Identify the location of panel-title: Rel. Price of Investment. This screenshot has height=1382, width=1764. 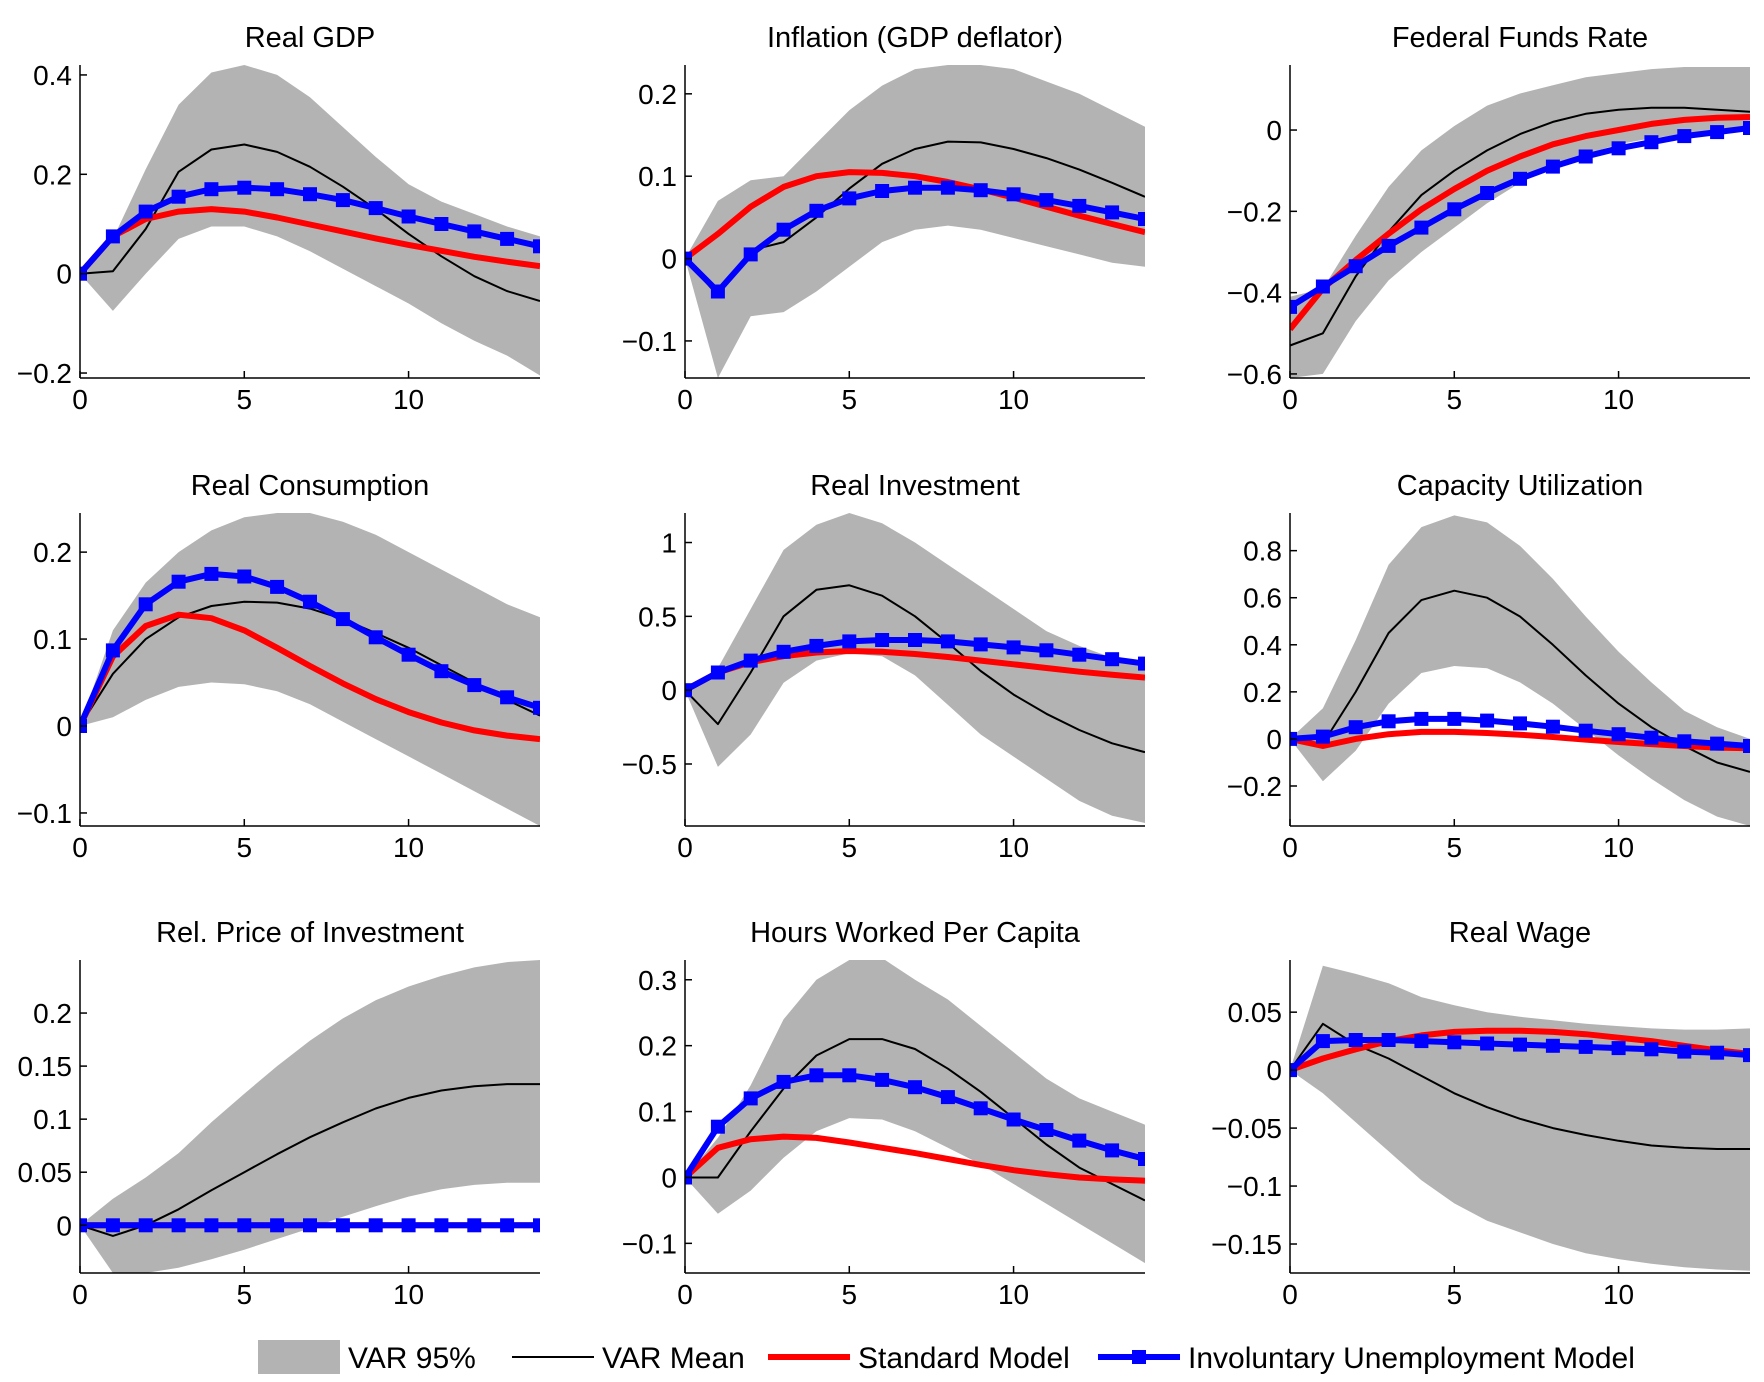
(310, 933).